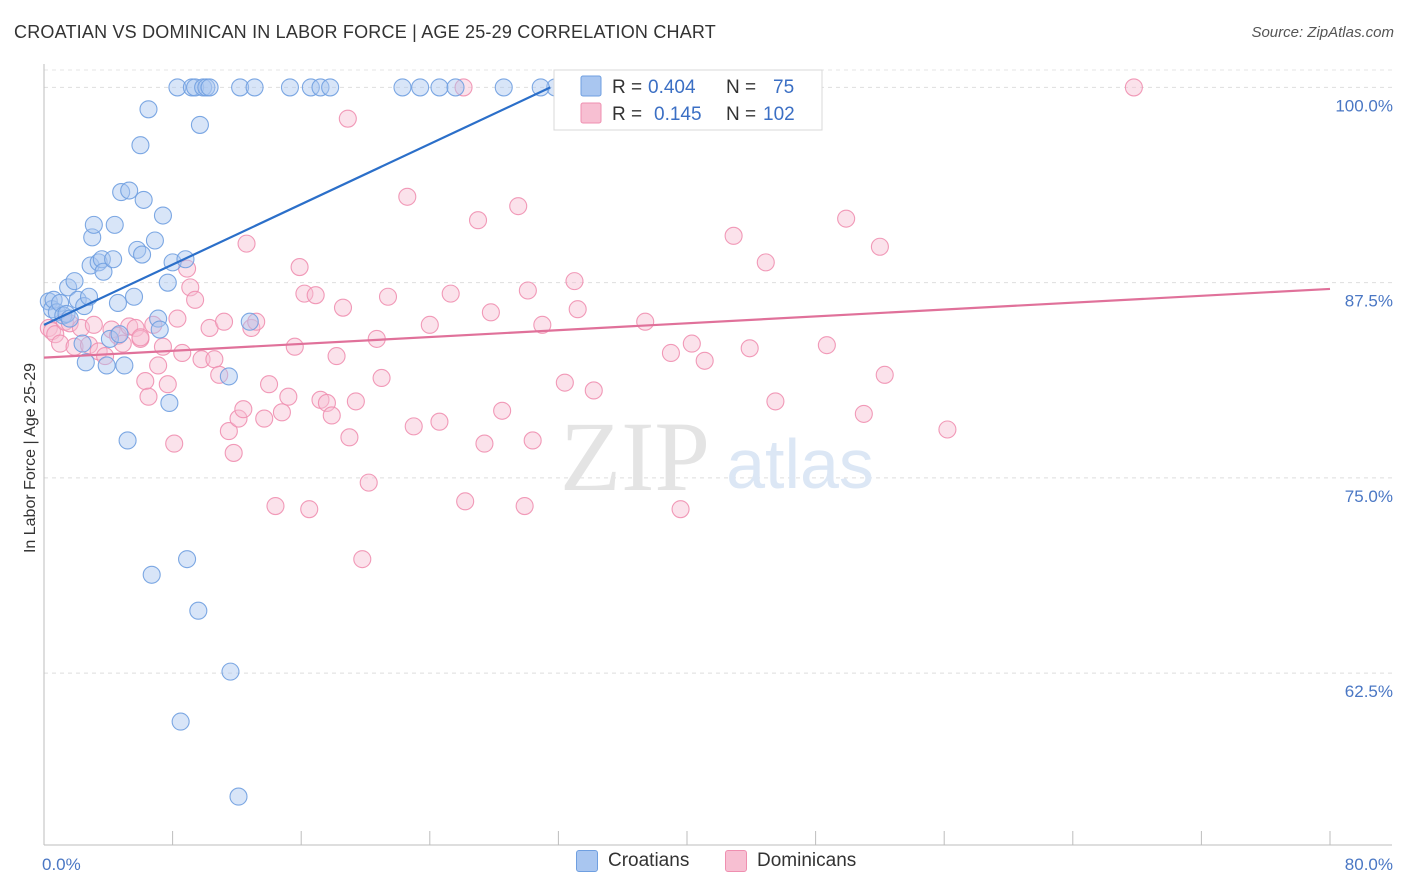 The image size is (1406, 892). I want to click on legend-n-label-2: N =, so click(741, 114).